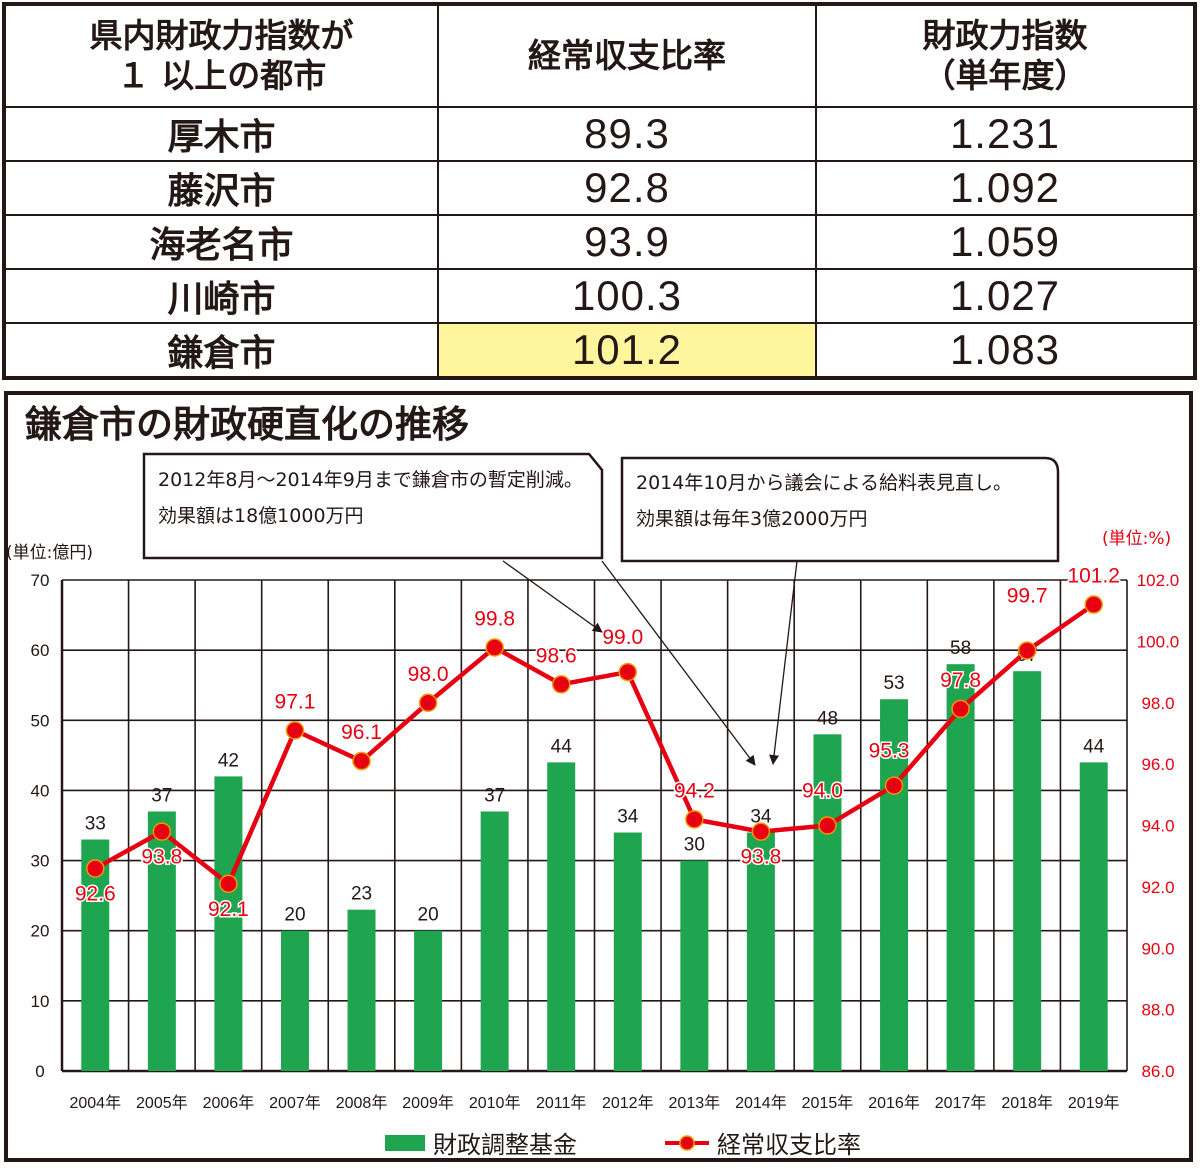 The image size is (1200, 1170). I want to click on ratio-cell: 89.3, so click(627, 134).